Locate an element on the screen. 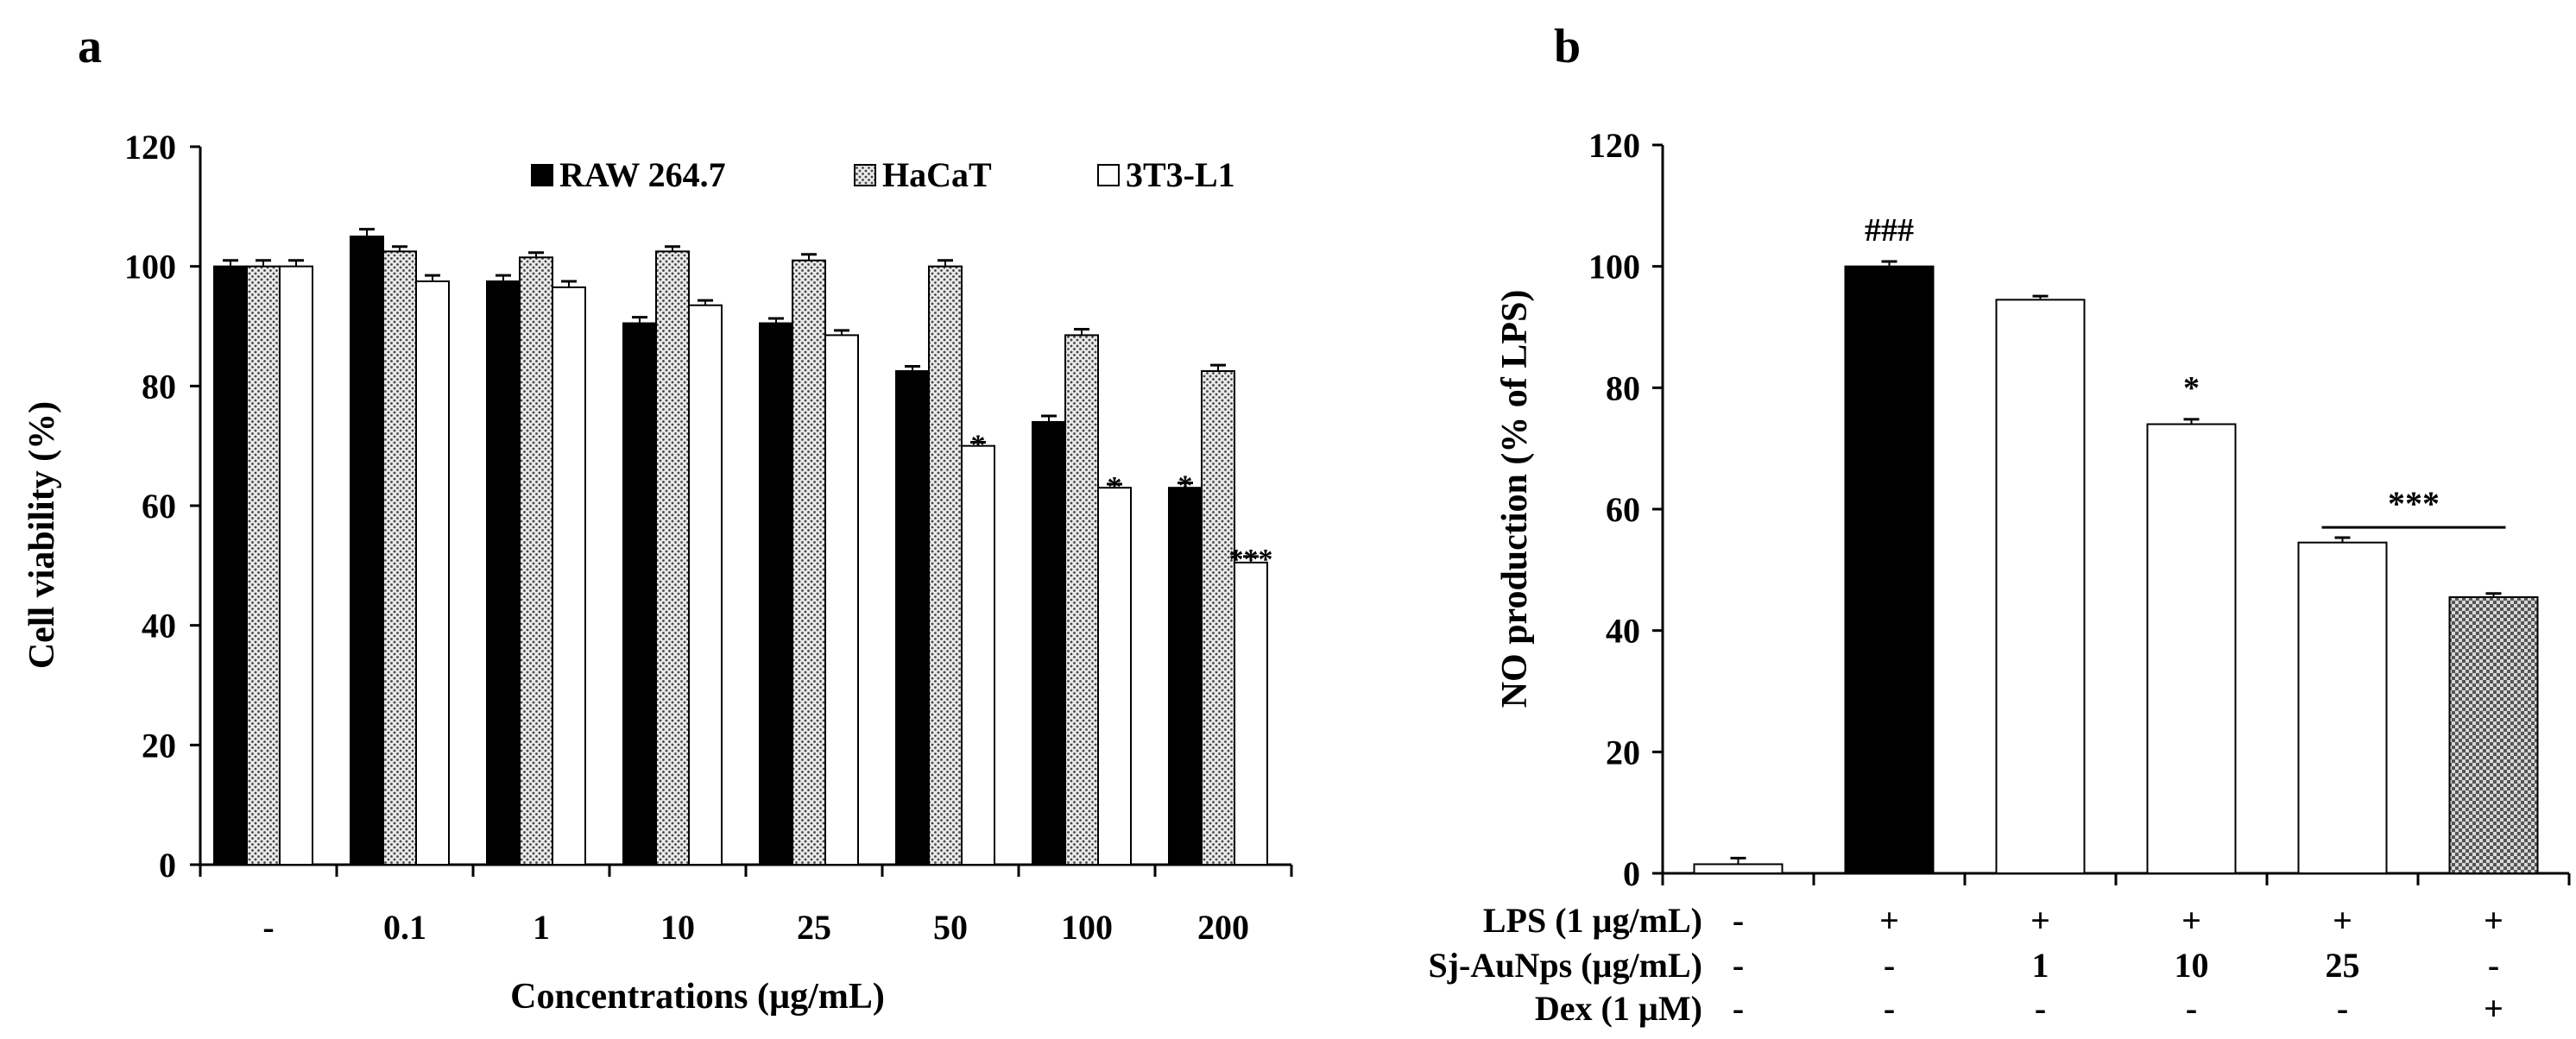 This screenshot has width=2576, height=1039. legend-swatch-3t3 is located at coordinates (1108, 175).